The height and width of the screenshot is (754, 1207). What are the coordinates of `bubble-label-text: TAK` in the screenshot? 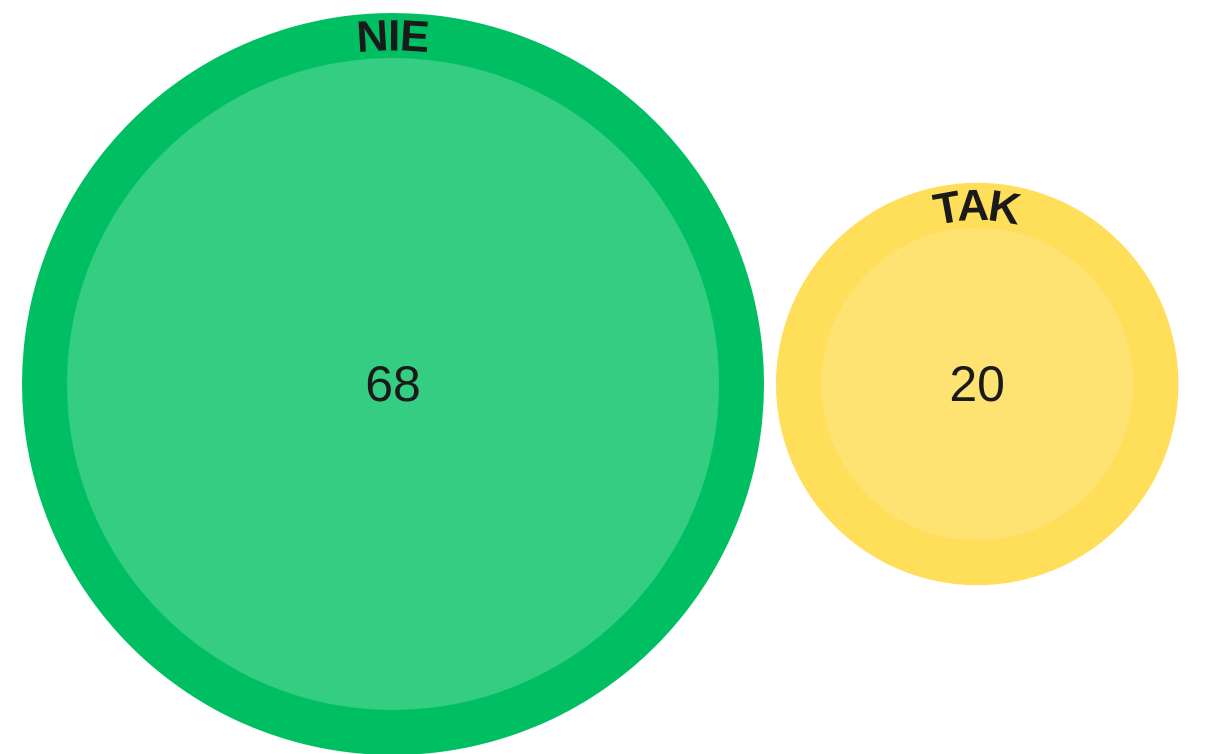 It's located at (977, 207).